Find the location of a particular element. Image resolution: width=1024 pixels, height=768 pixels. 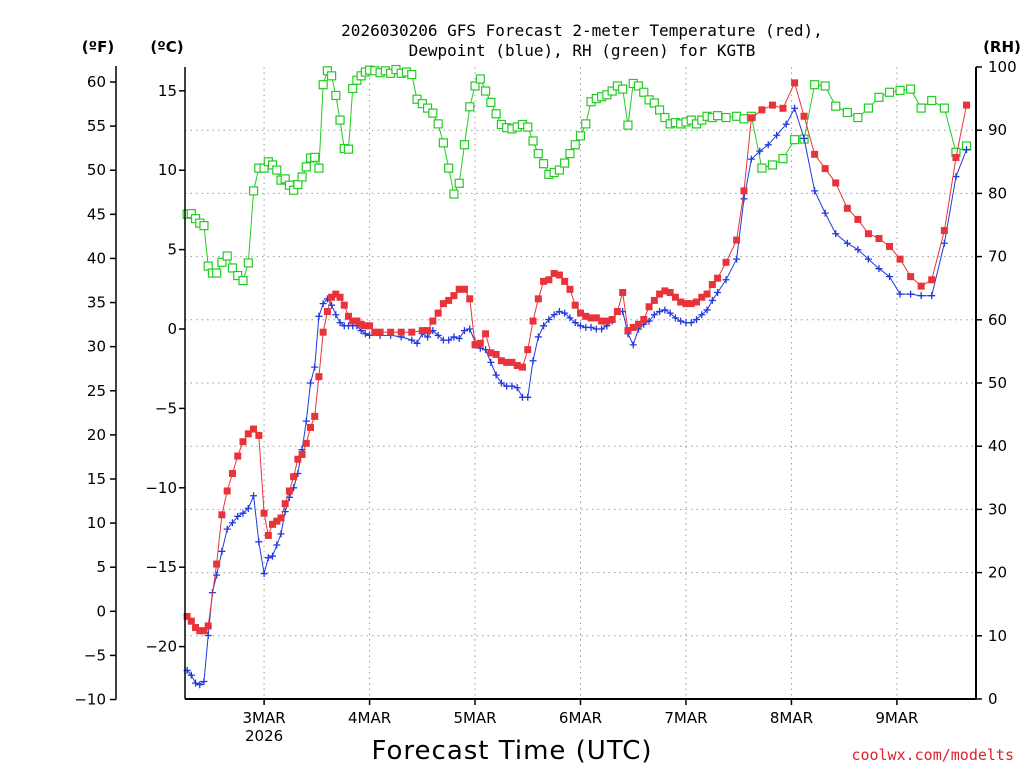

celsius-unit-label: (ºC) is located at coordinates (166, 47).